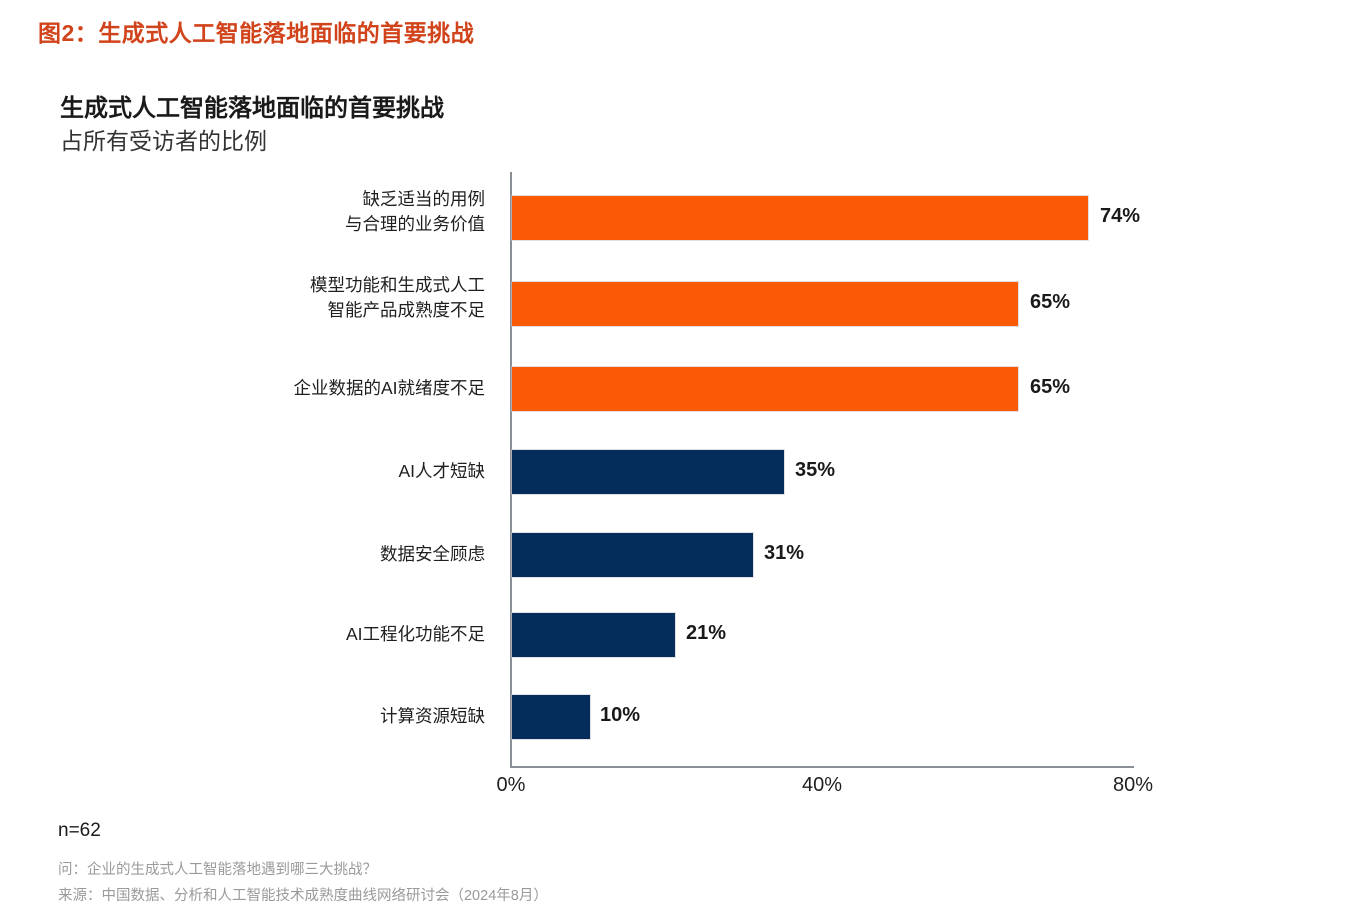  I want to click on sample-size-label: n=62, so click(79, 830).